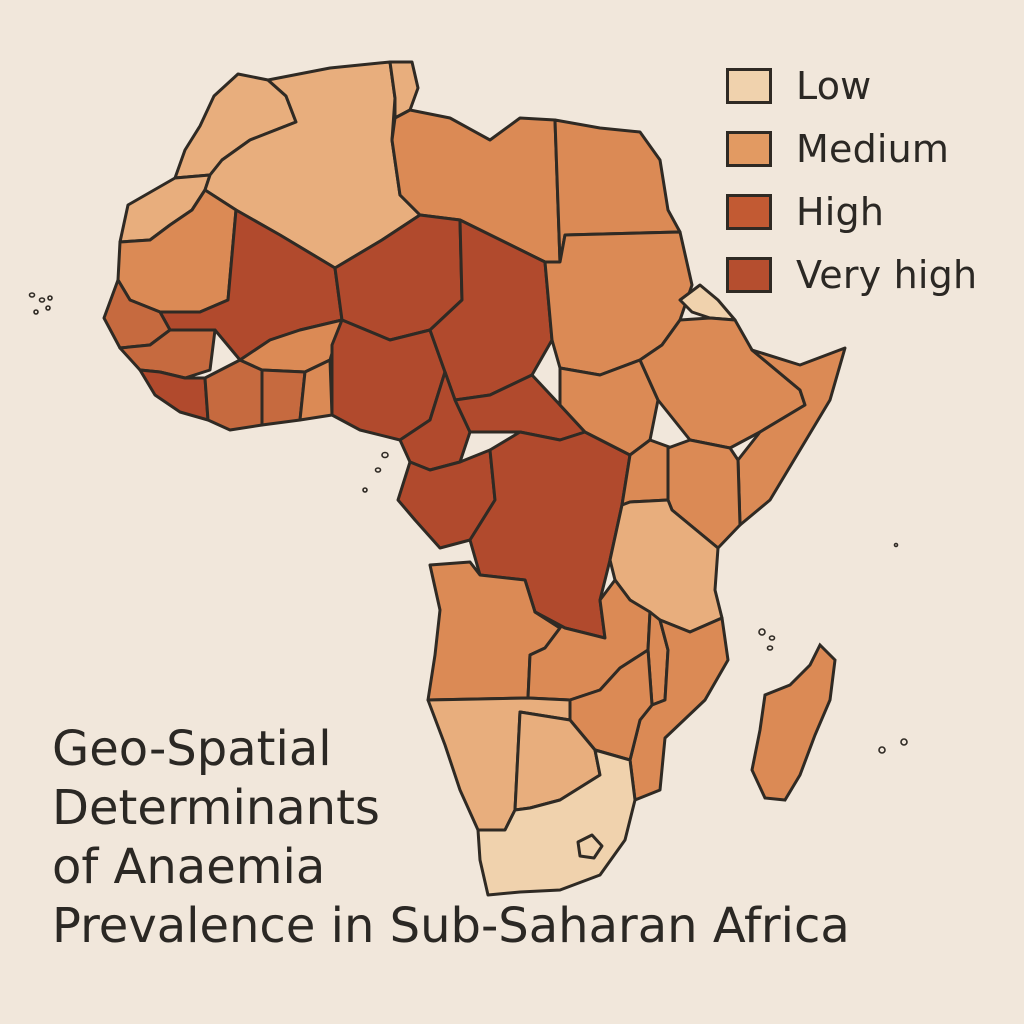 This screenshot has height=1024, width=1024. What do you see at coordinates (791, 436) in the screenshot?
I see `region-somalia` at bounding box center [791, 436].